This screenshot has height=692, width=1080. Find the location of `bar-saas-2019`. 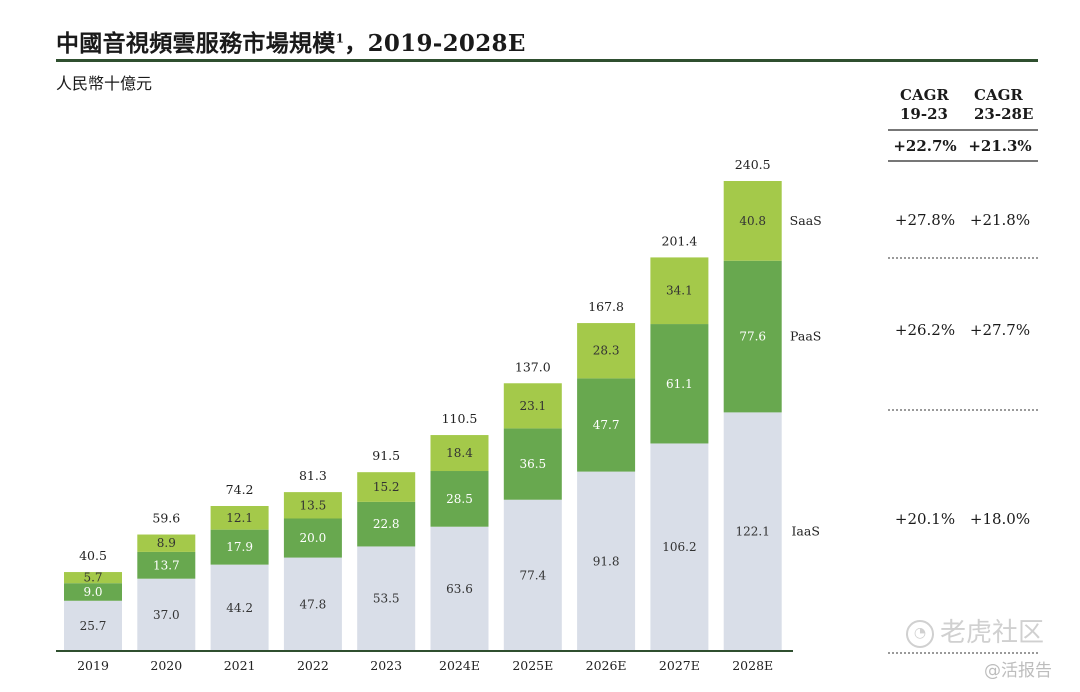

bar-saas-2019 is located at coordinates (93, 578).